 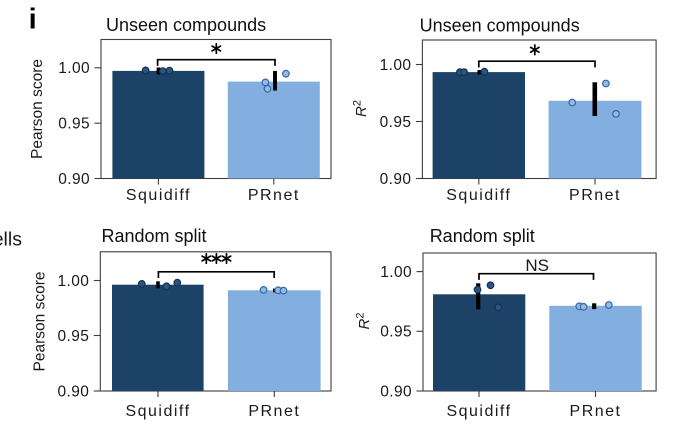 I want to click on svg-text: NS, so click(x=537, y=265).